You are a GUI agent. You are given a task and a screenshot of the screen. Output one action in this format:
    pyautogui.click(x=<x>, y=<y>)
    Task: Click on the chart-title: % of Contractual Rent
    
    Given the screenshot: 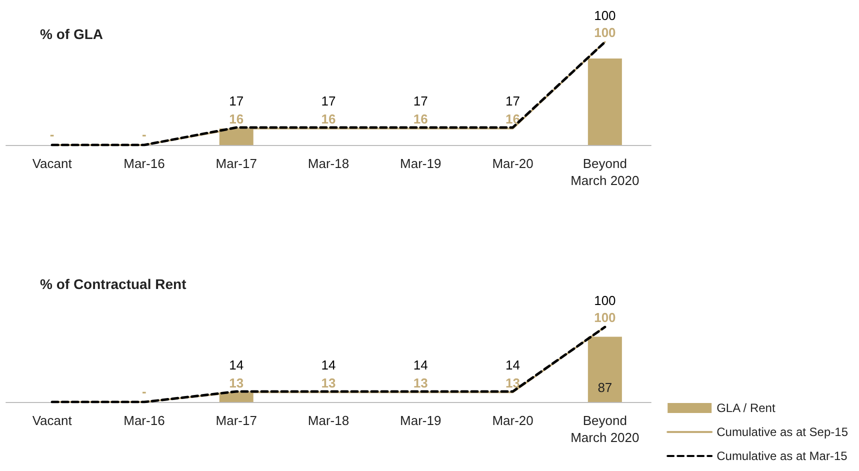 What is the action you would take?
    pyautogui.click(x=113, y=284)
    